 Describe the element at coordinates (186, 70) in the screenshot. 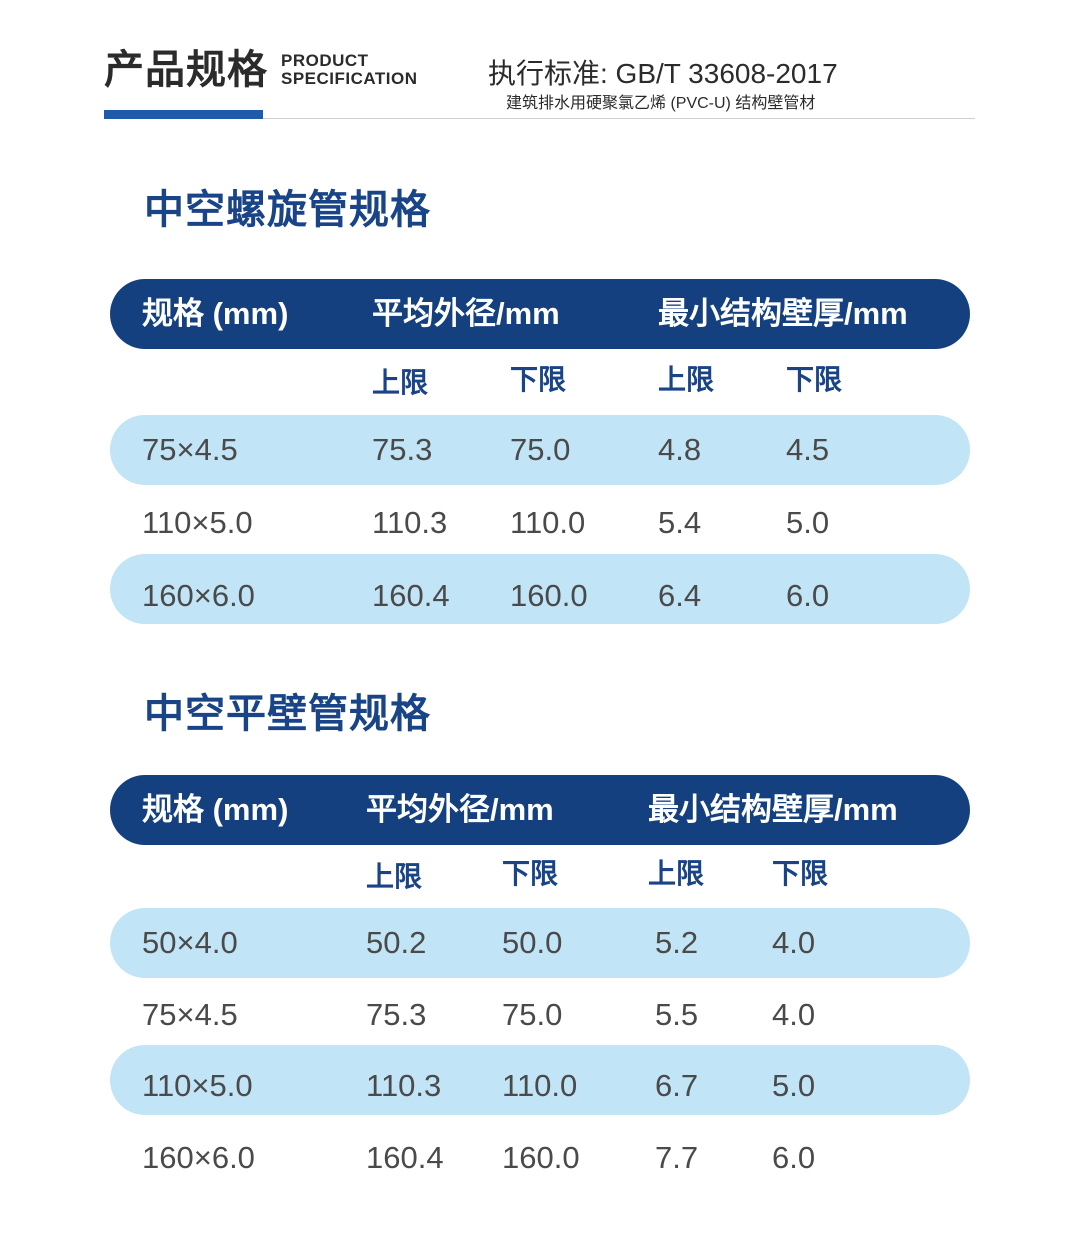

I see `page-title: 产品规格` at that location.